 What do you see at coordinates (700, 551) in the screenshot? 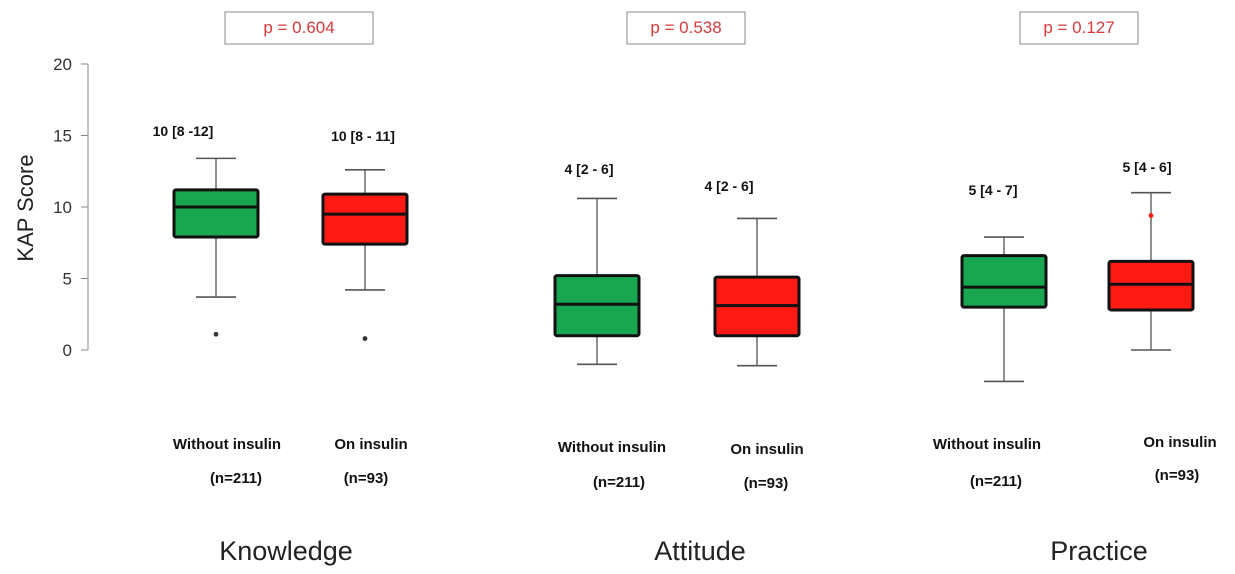
I see `category-label: Attitude` at bounding box center [700, 551].